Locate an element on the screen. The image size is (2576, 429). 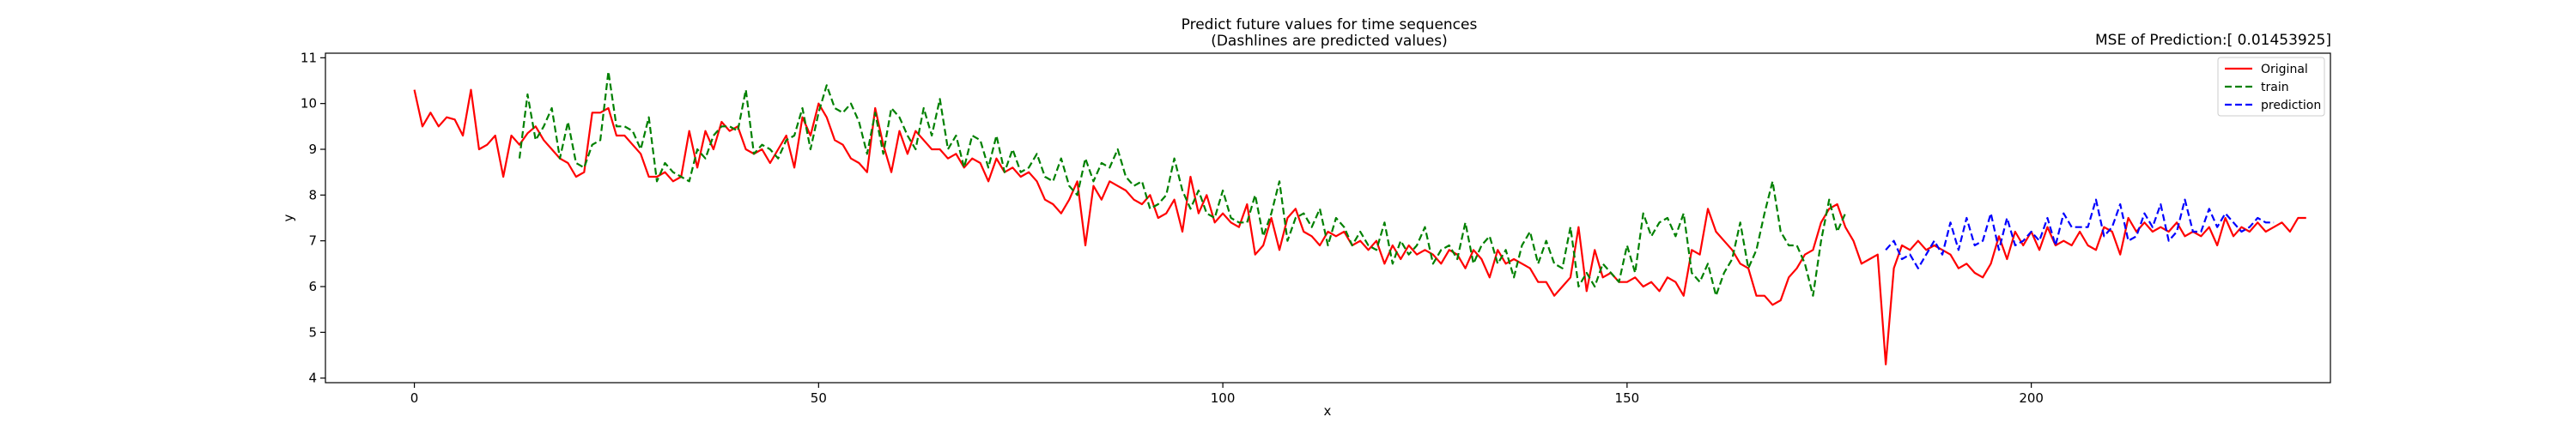
x-axis-ticks: 0 50 100 150 200 is located at coordinates (1227, 394).